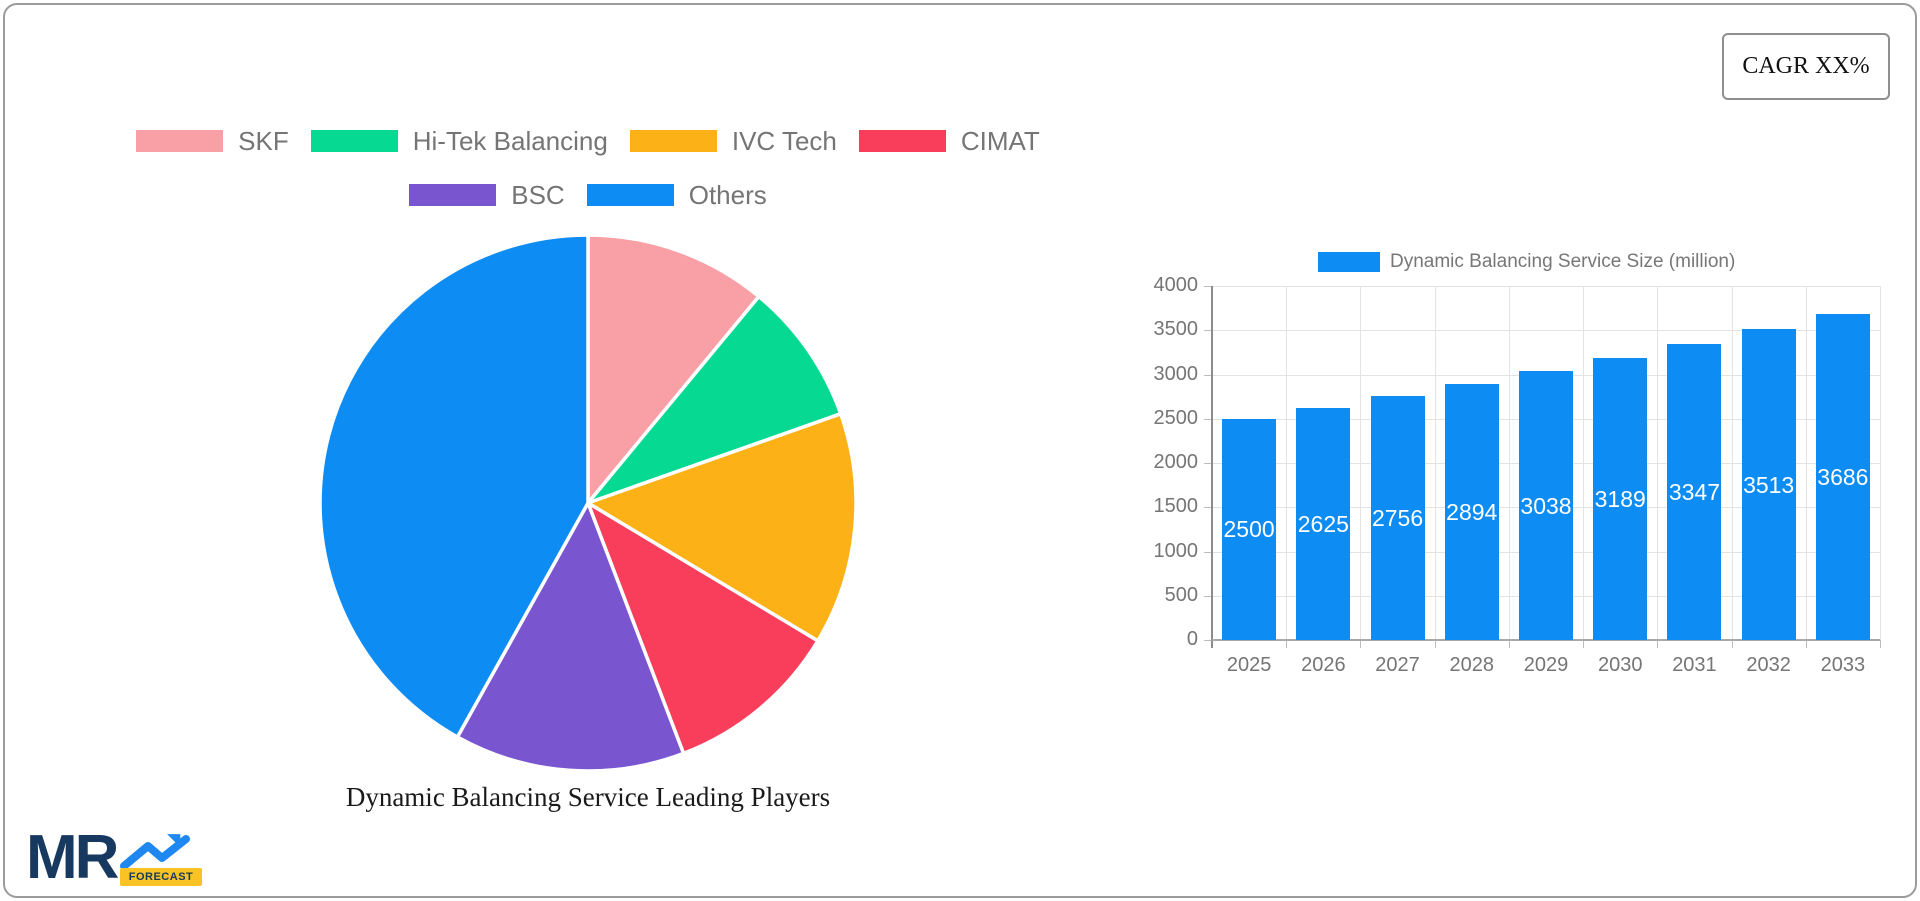 The image size is (1920, 901). What do you see at coordinates (1176, 285) in the screenshot?
I see `y-tick-label: 4000` at bounding box center [1176, 285].